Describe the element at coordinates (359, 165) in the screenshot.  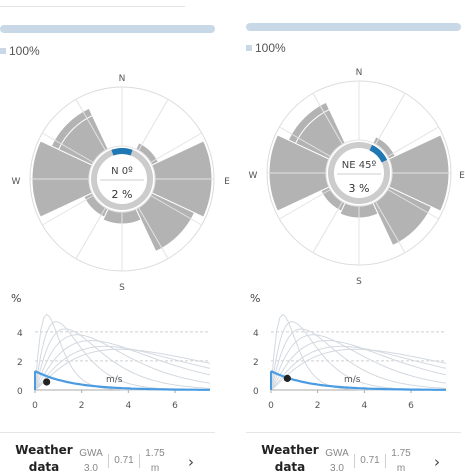
I see `center-direction-label: NE 45º` at that location.